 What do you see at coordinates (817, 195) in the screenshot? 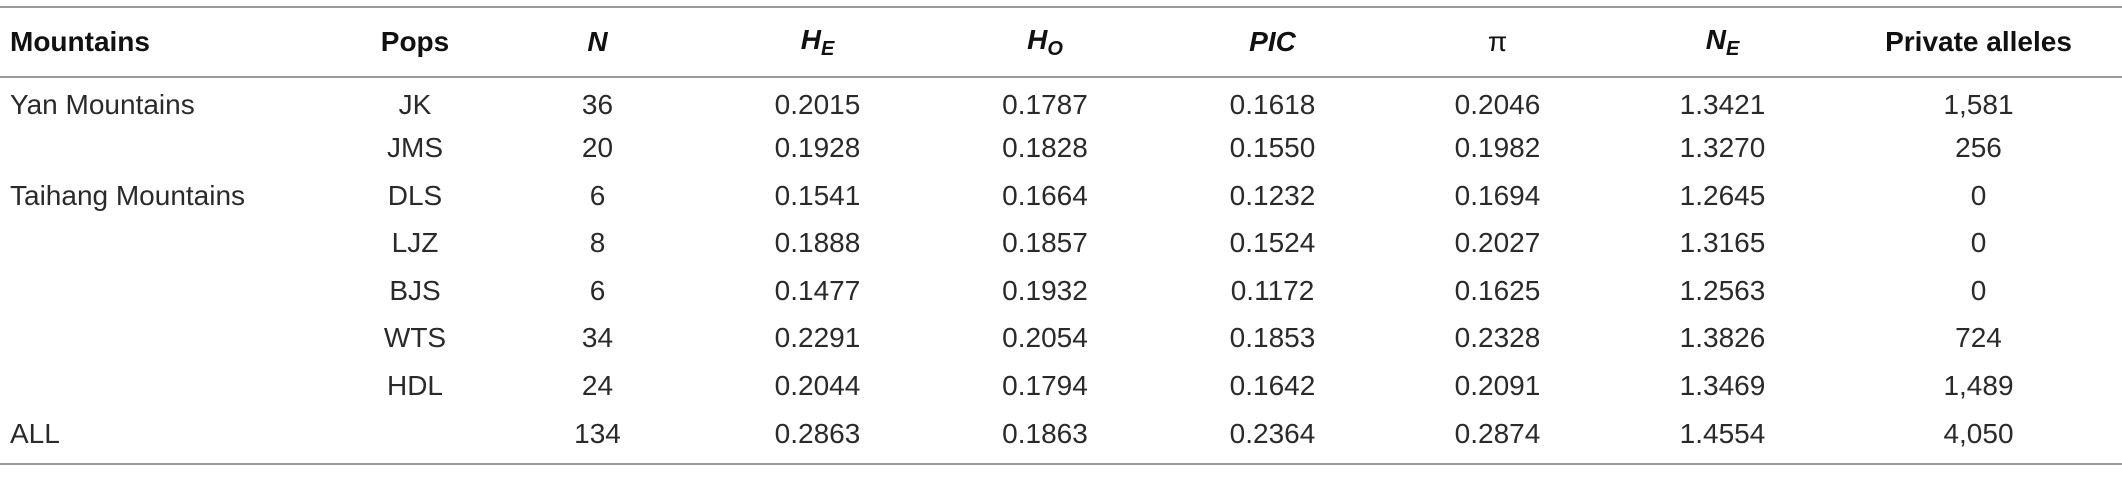
I see `cell-he: 0.1541` at bounding box center [817, 195].